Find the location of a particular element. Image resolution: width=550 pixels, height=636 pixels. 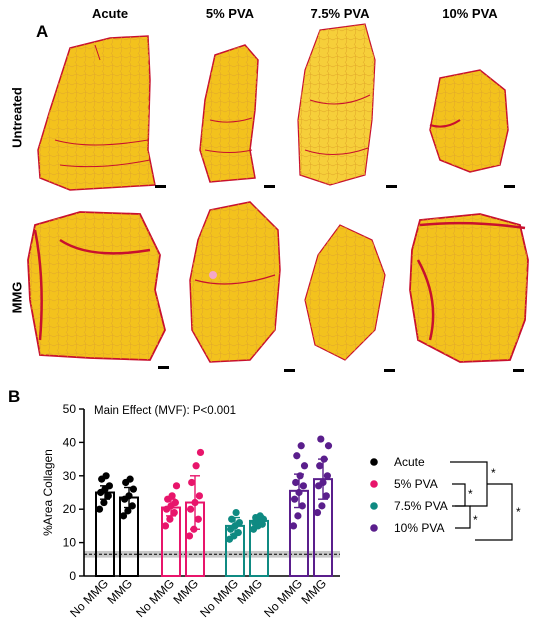

tissue-mmg-5pva is located at coordinates (235, 282).